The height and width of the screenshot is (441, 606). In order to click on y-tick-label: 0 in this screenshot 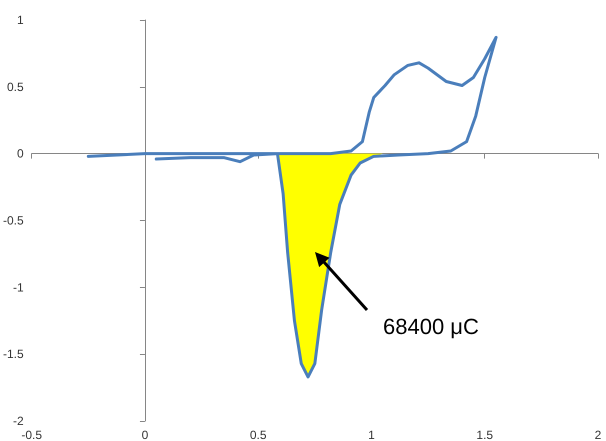, I will do `click(20, 153)`.